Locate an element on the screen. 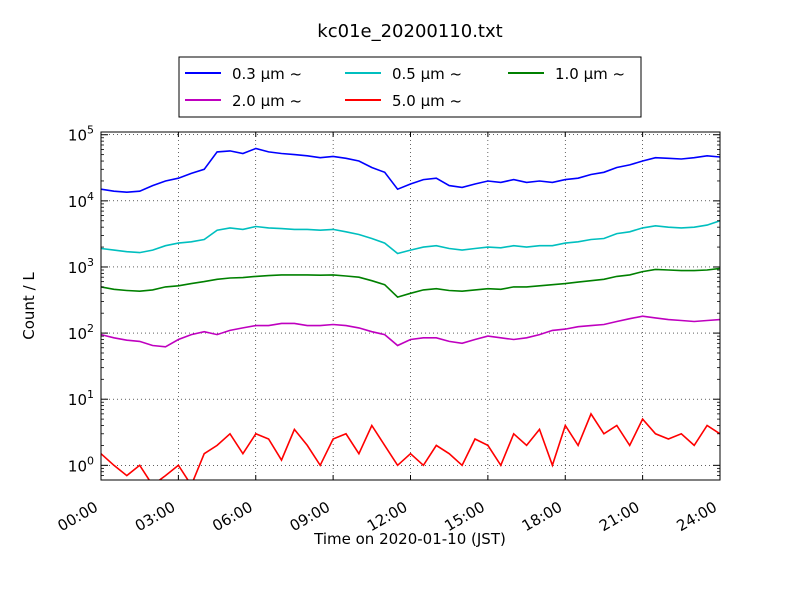 The height and width of the screenshot is (600, 800). legend-box is located at coordinates (410, 87).